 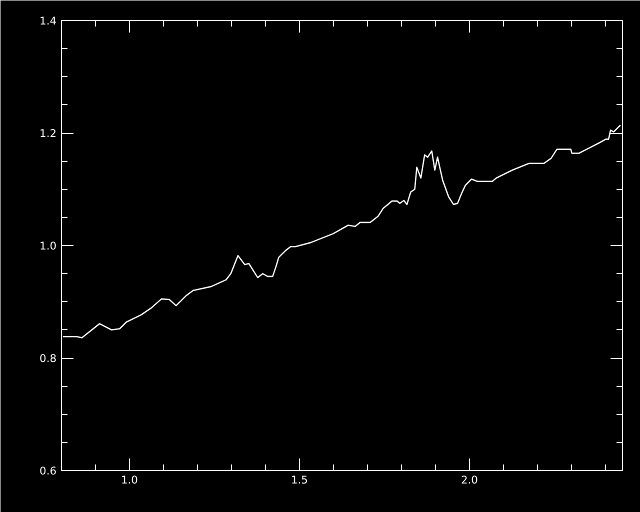 What do you see at coordinates (469, 480) in the screenshot?
I see `x-tick-label: 2.0` at bounding box center [469, 480].